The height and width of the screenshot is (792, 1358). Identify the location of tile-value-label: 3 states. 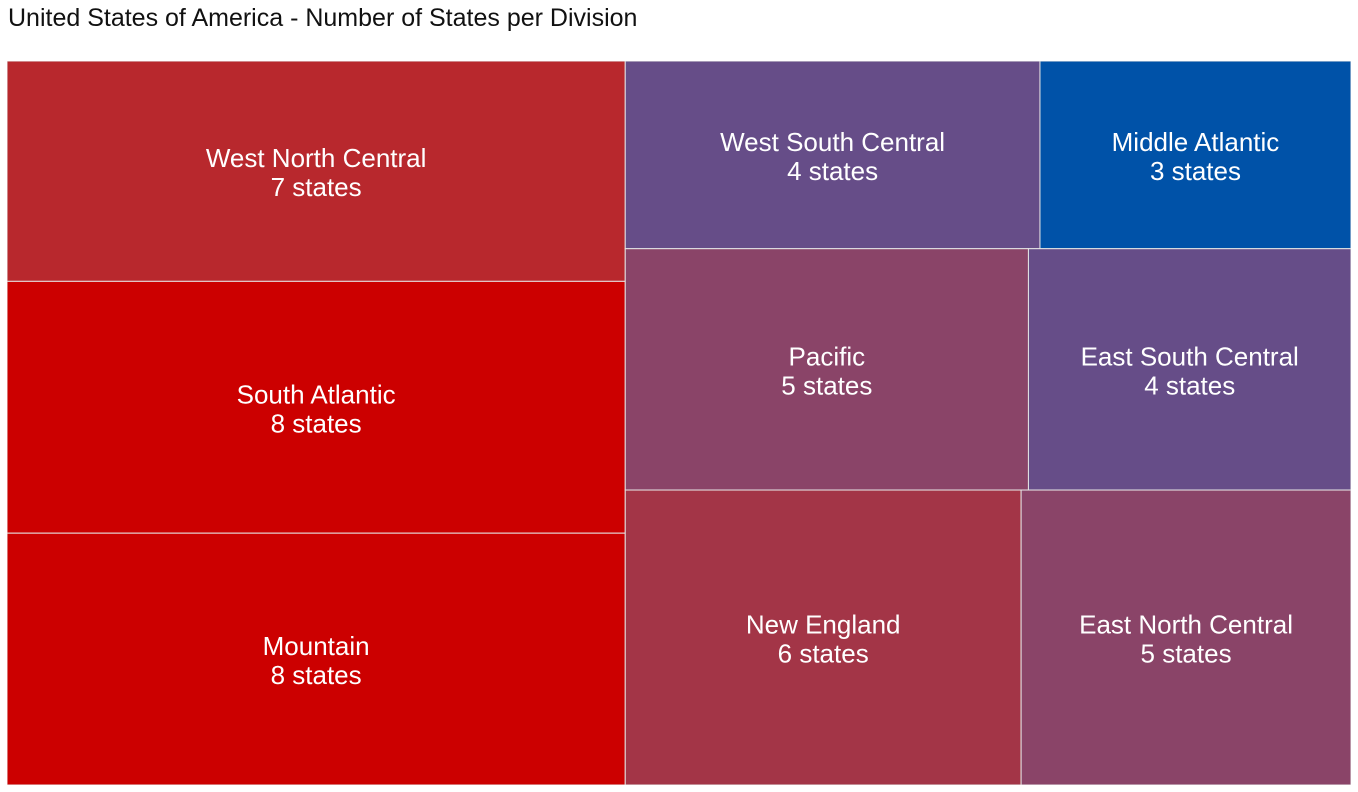
(1195, 171).